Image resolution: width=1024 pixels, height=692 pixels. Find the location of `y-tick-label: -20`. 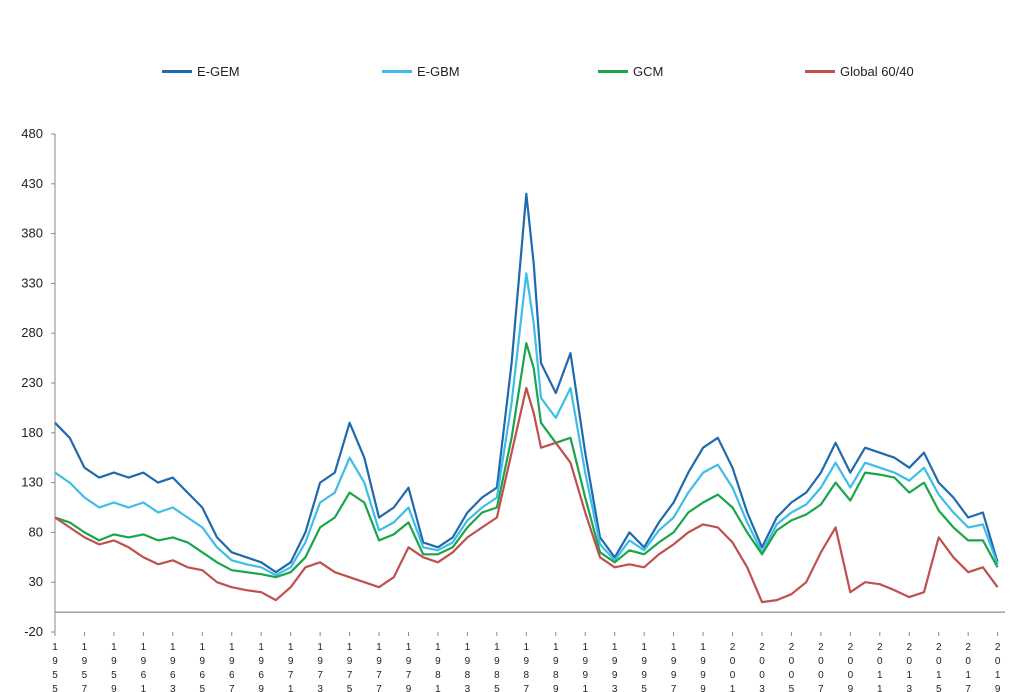

y-tick-label: -20 is located at coordinates (33, 631).